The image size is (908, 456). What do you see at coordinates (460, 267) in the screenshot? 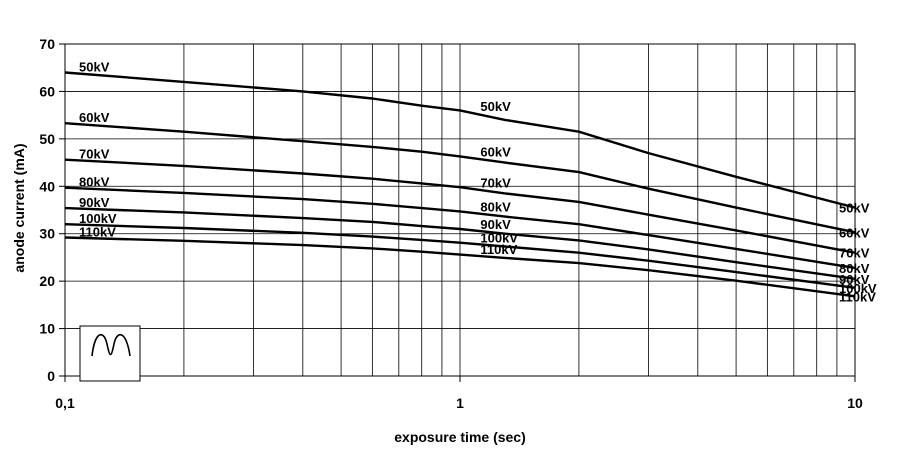
I see `series-line-110kV` at bounding box center [460, 267].